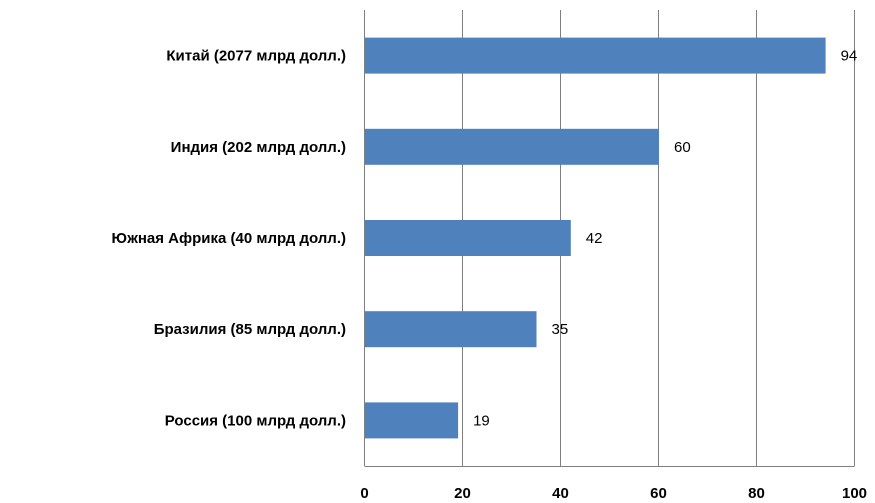 This screenshot has width=875, height=503. I want to click on data-label-3: 35, so click(560, 329).